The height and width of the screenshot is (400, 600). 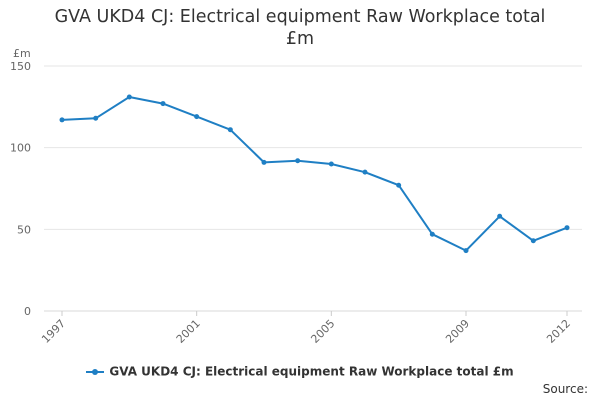 I want to click on x-tick-label: 2012, so click(x=558, y=331).